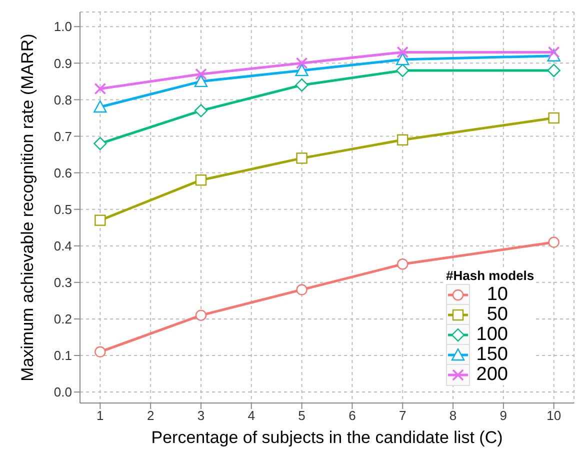 The image size is (583, 455). I want to click on x-tick-label: 1, so click(100, 416).